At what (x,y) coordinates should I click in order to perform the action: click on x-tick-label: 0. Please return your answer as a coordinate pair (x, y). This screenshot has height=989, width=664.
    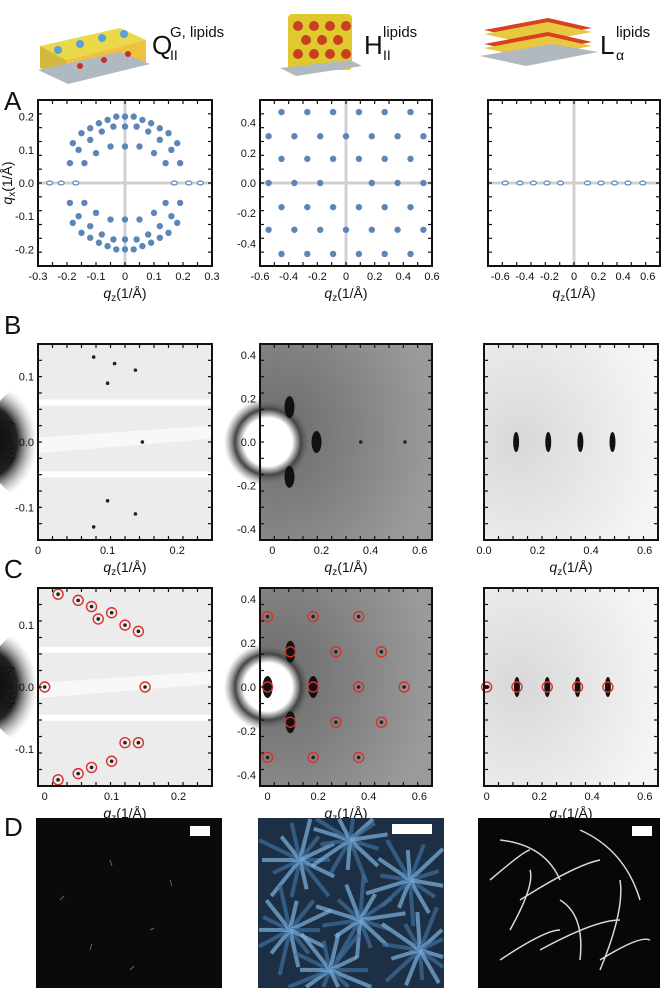
    Looking at the image, I should click on (272, 551).